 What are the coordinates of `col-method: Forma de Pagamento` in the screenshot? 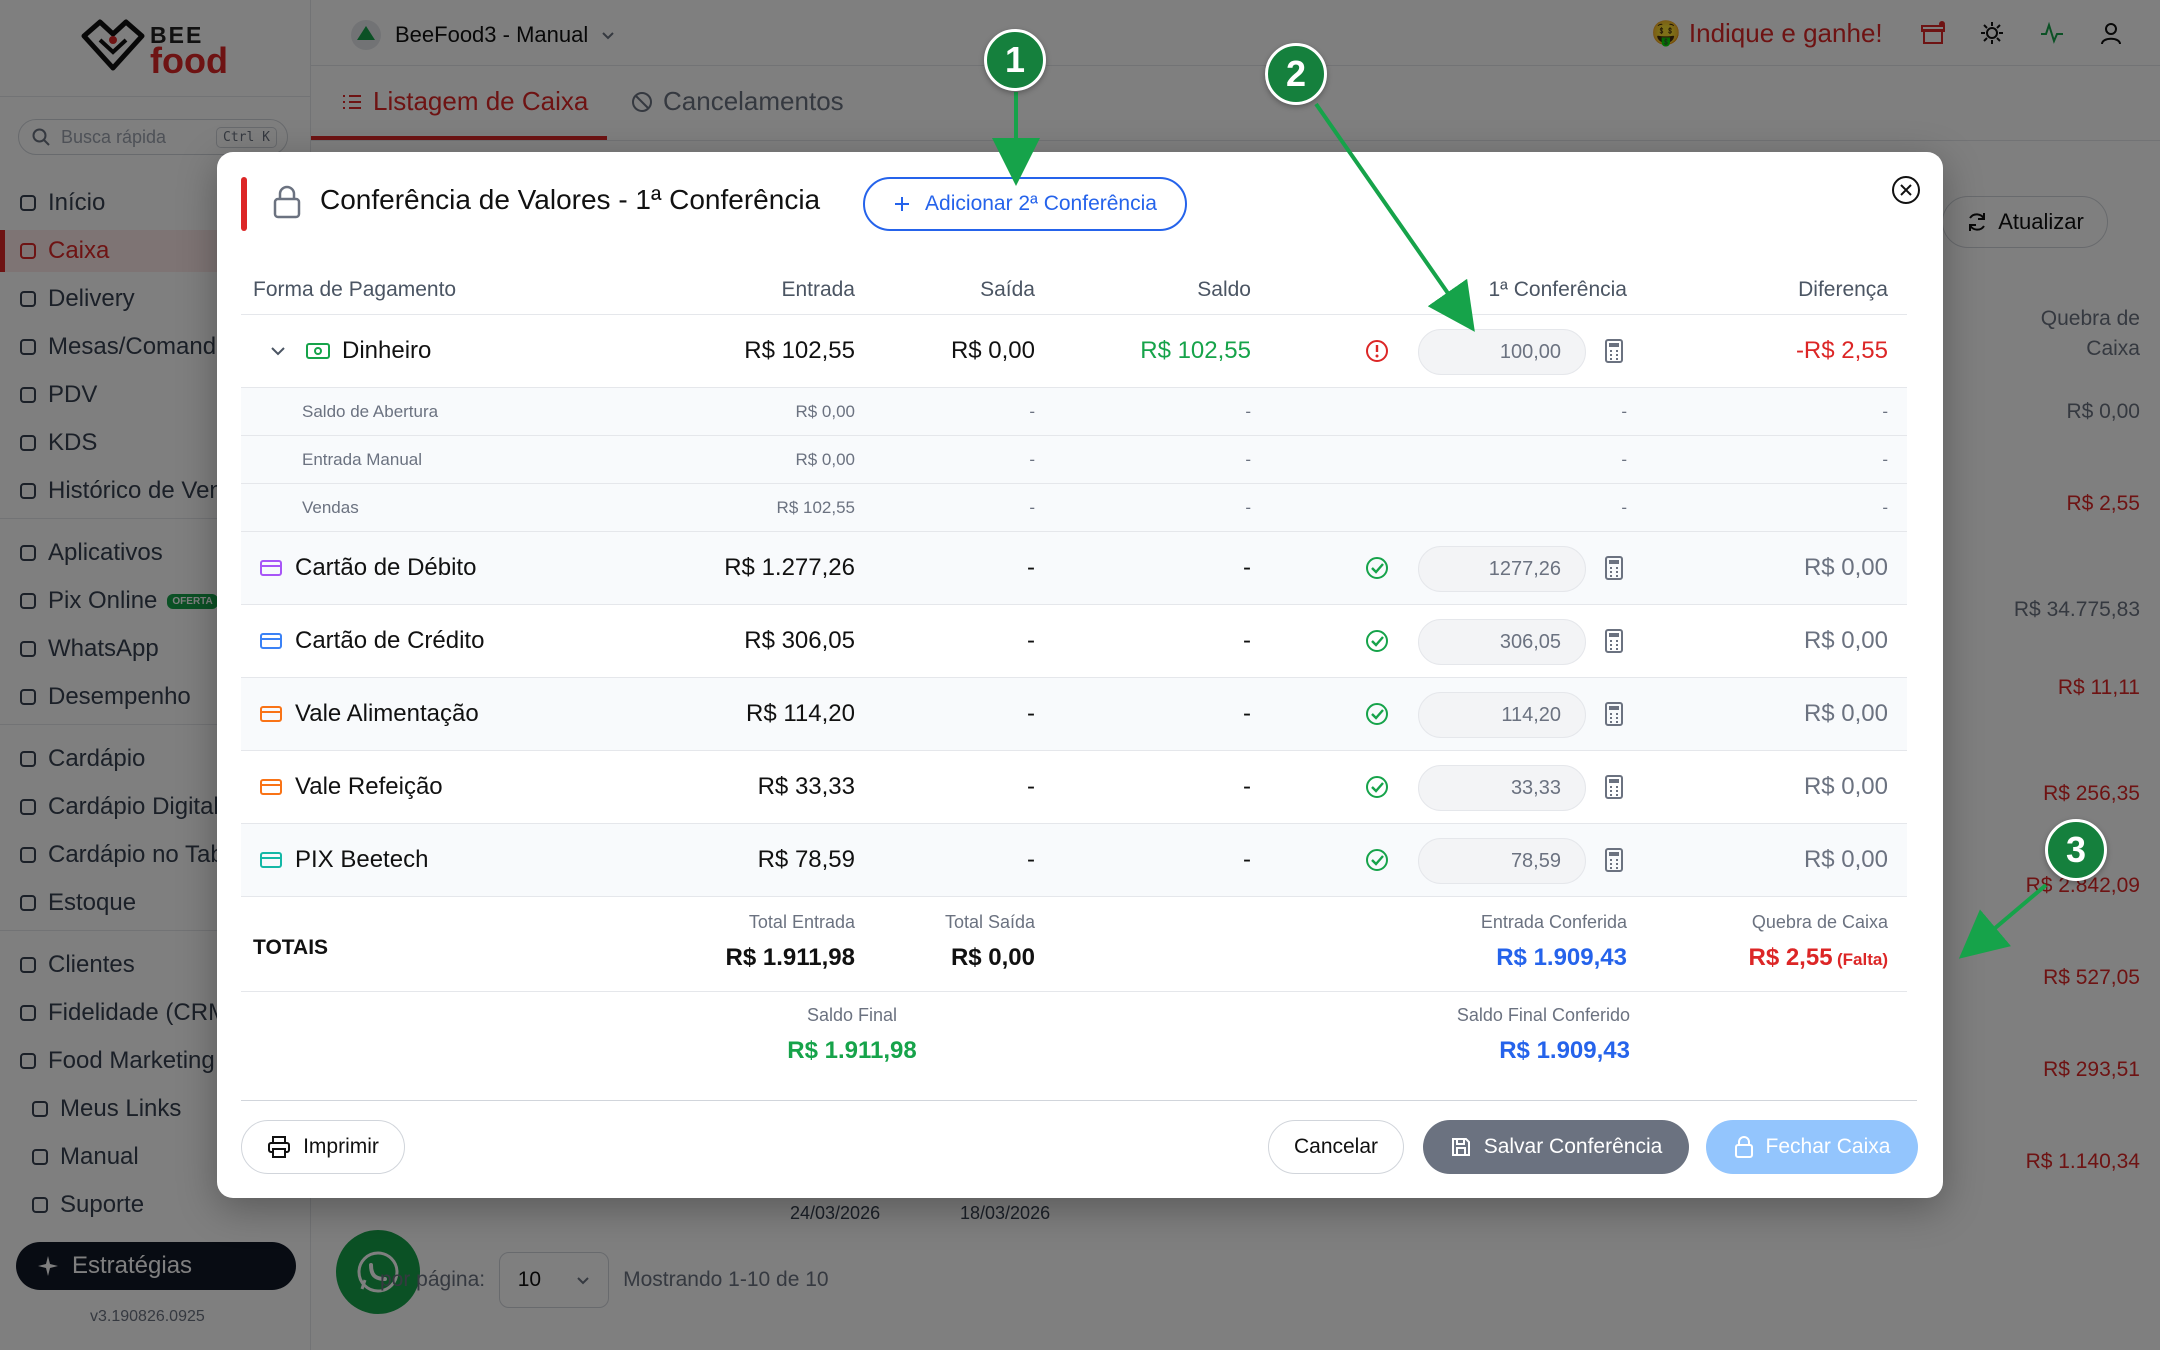 It's located at (355, 289).